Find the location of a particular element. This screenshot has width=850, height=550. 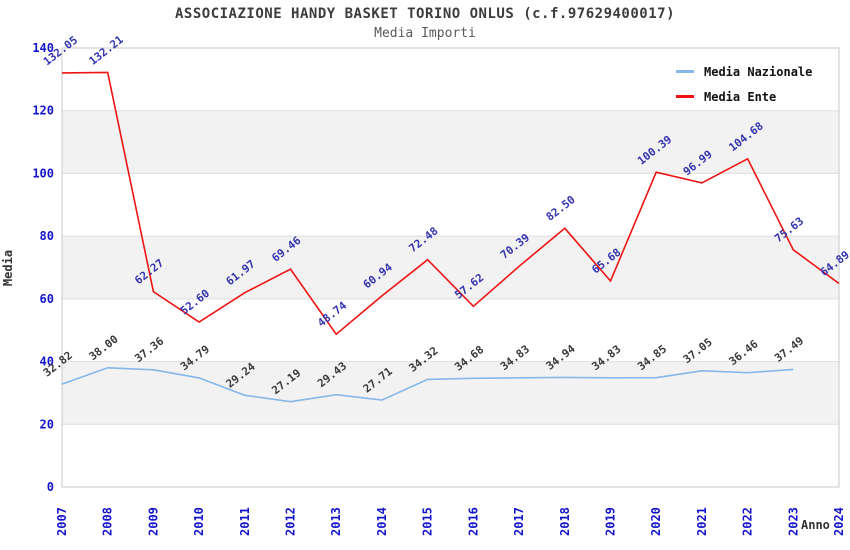

x-tick-label: 2024 is located at coordinates (839, 521).